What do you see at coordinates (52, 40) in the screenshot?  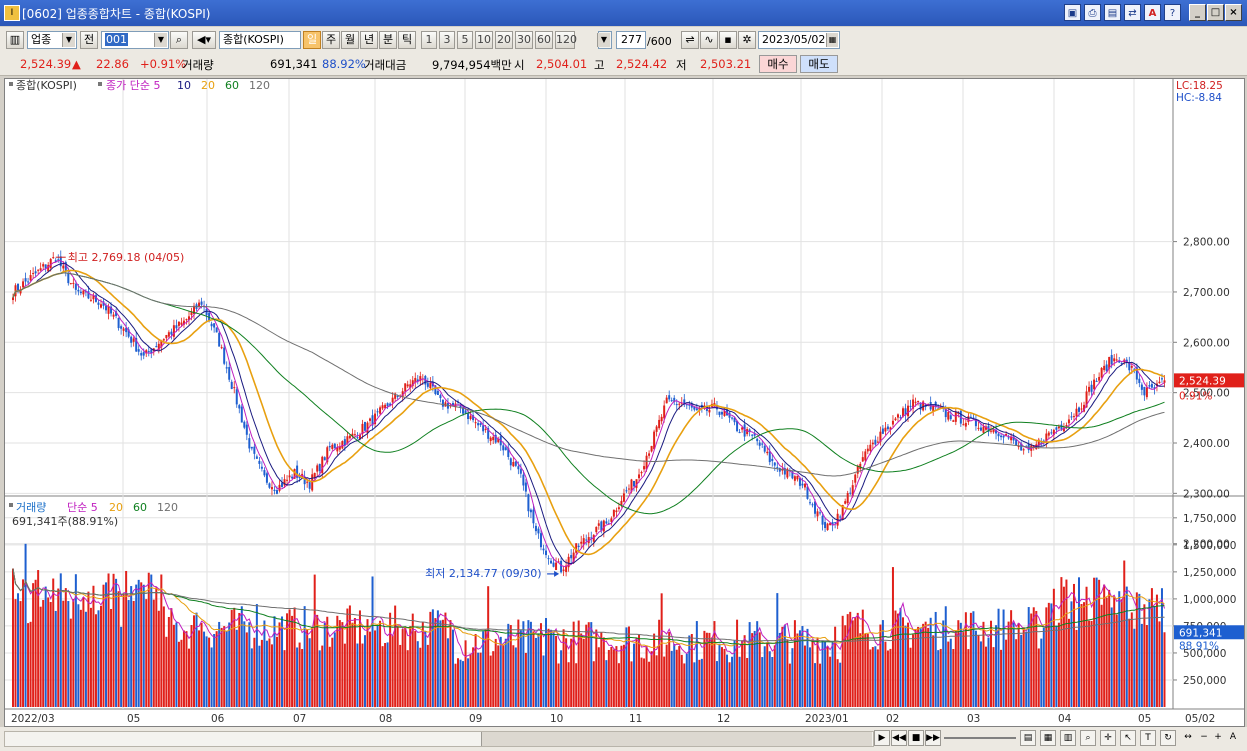 I see `market-type-select: 업종 ▼` at bounding box center [52, 40].